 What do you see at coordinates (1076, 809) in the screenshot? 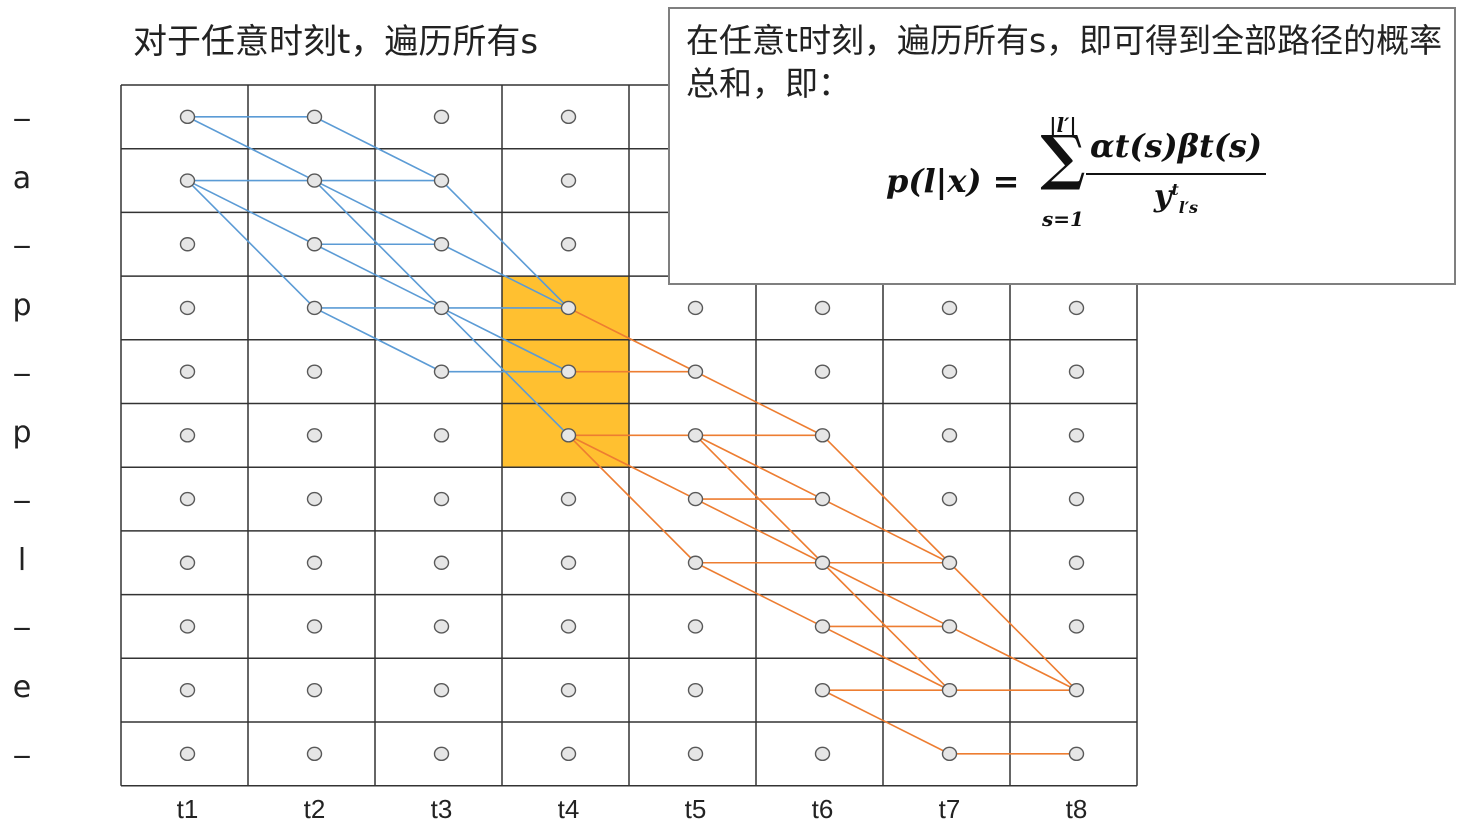
I see `column-label: t8` at bounding box center [1076, 809].